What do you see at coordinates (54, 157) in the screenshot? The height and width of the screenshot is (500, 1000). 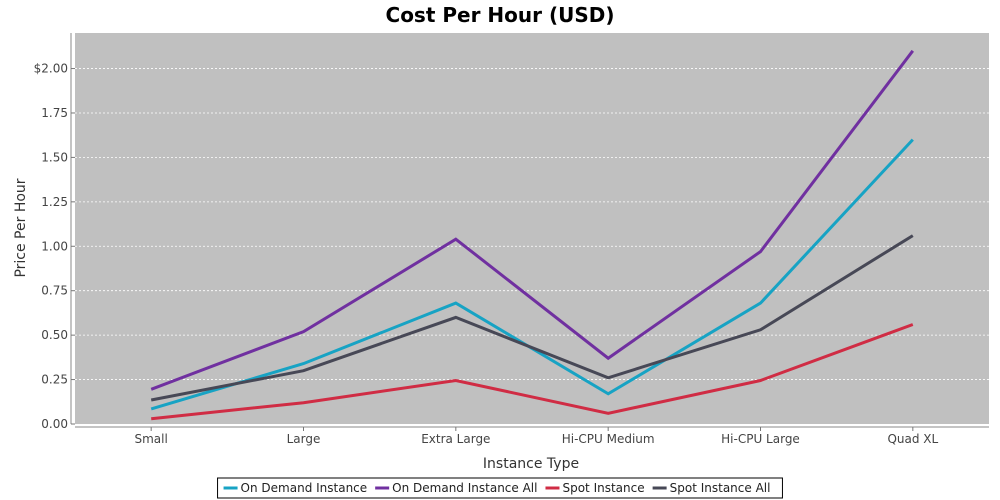 I see `y-tick-label: 1.50` at bounding box center [54, 157].